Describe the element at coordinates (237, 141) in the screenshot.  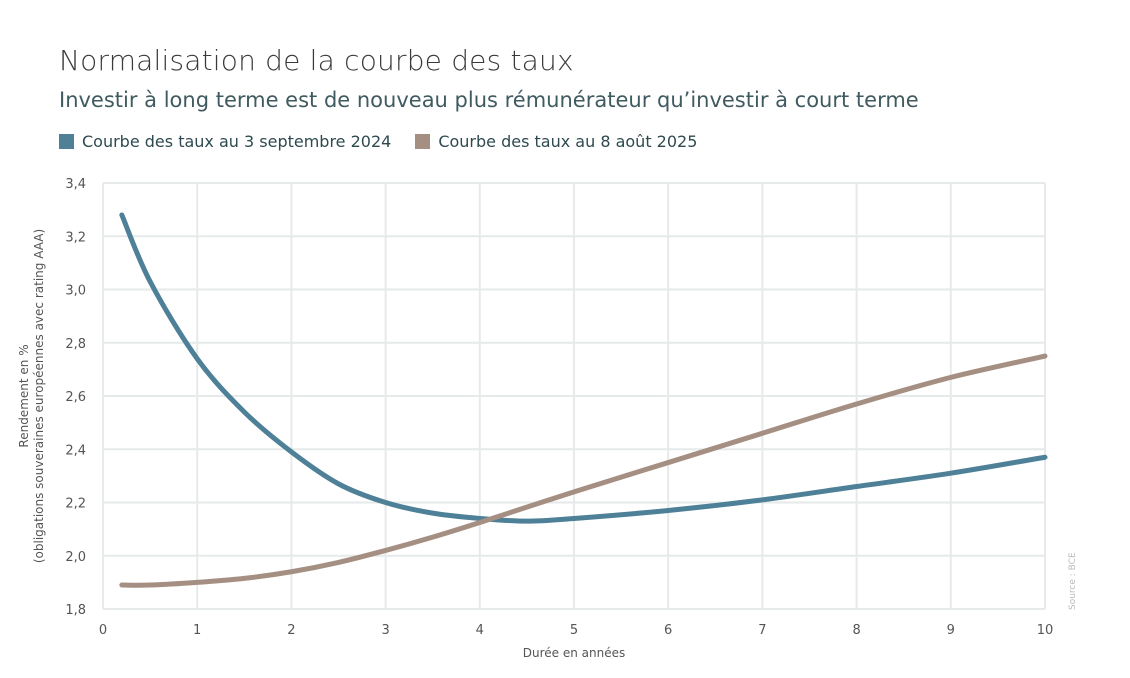
I see `legend-label-2024: Courbe des taux au 3 septembre 2024` at that location.